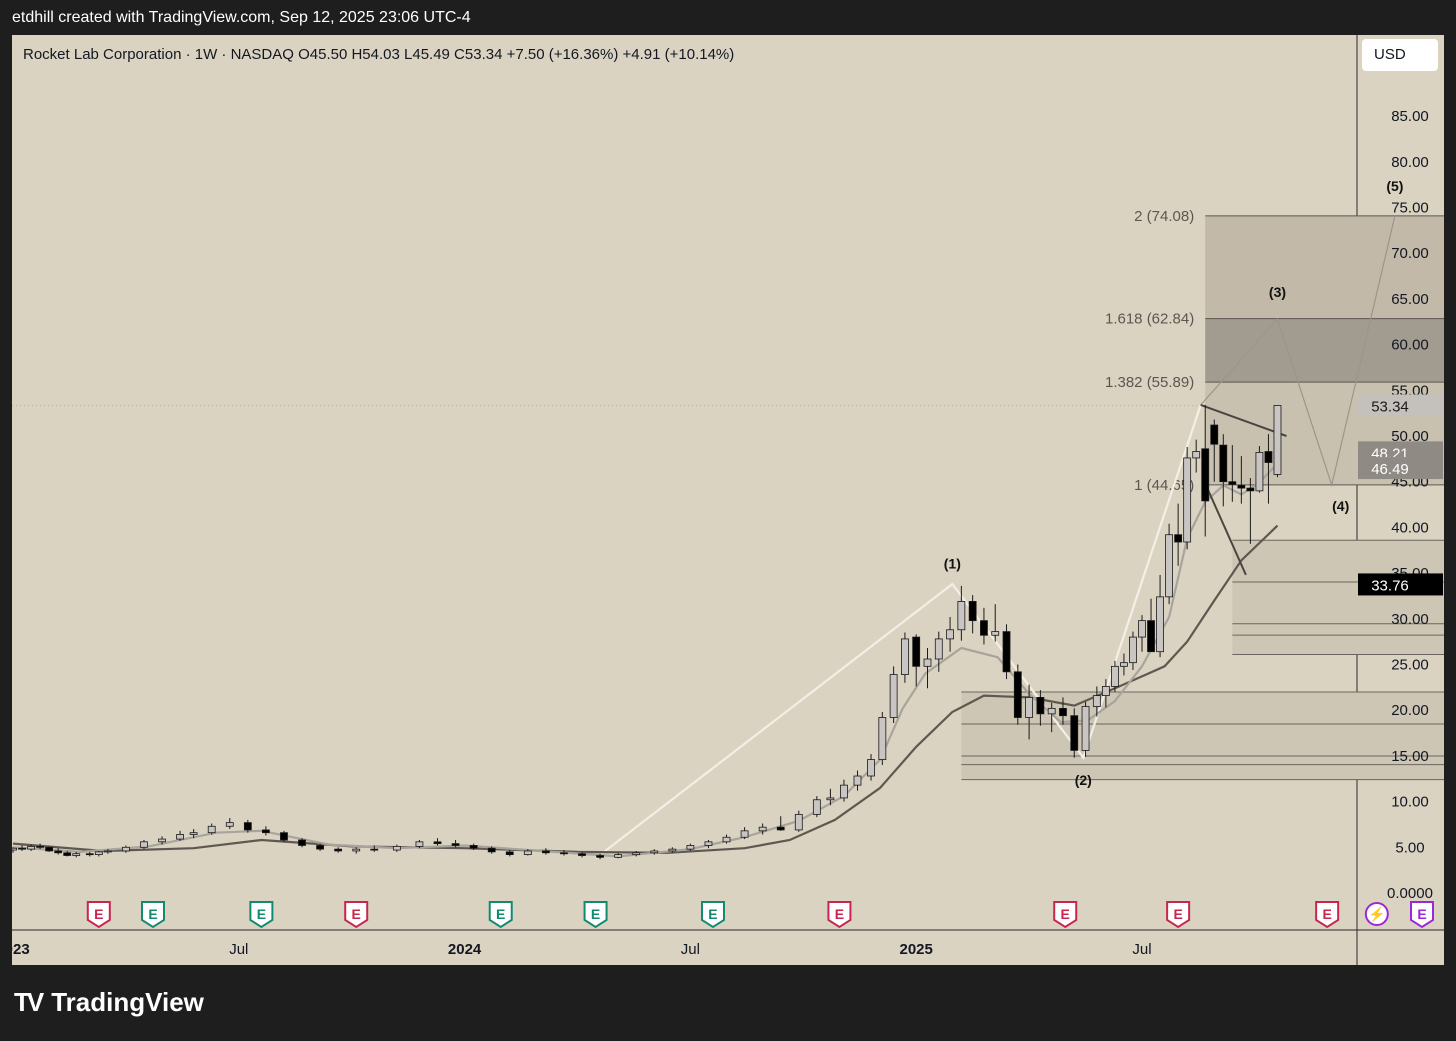  Describe the element at coordinates (1149, 382) in the screenshot. I see `fib-extension-label: 1.382 (55.89)` at that location.